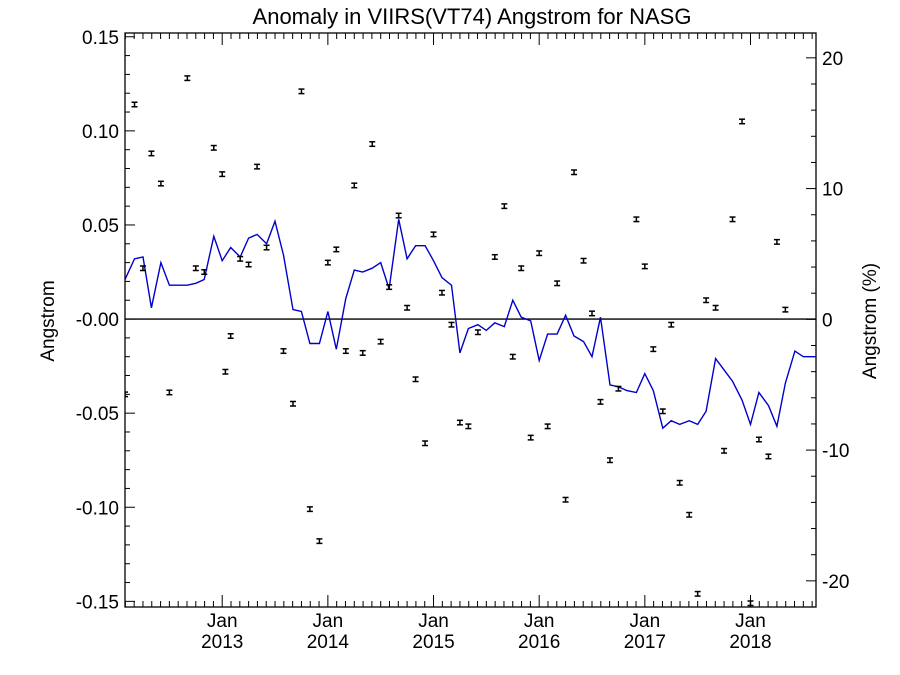  Describe the element at coordinates (750, 642) in the screenshot. I see `x-tick-label-year: 2018` at that location.